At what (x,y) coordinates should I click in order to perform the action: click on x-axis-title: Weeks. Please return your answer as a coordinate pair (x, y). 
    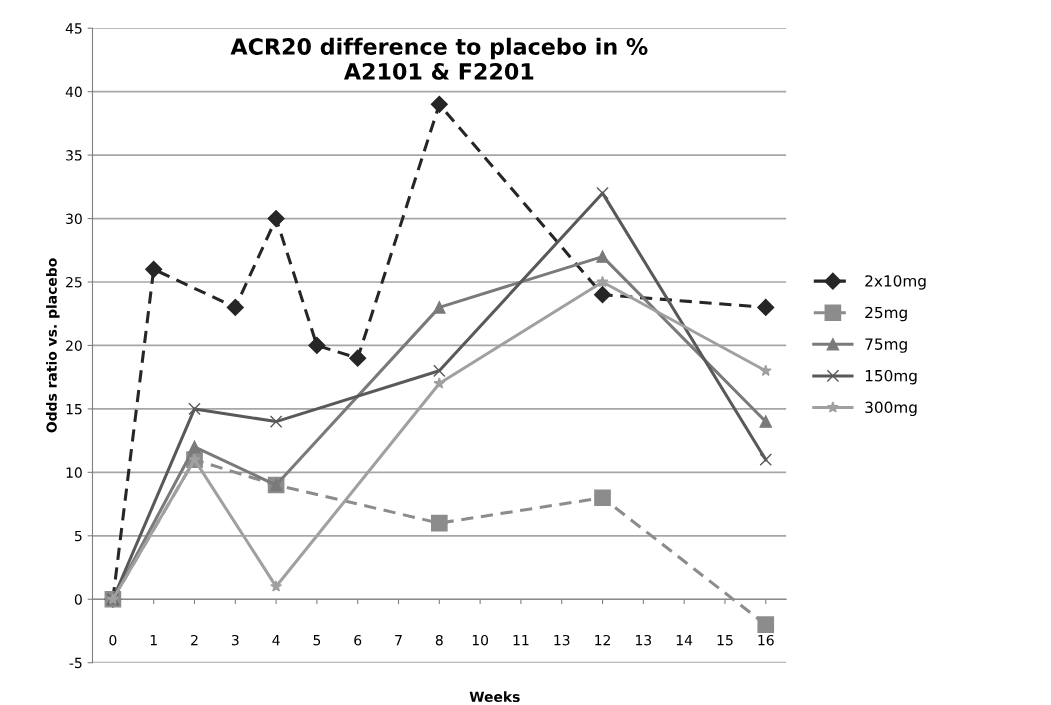
    Looking at the image, I should click on (494, 696).